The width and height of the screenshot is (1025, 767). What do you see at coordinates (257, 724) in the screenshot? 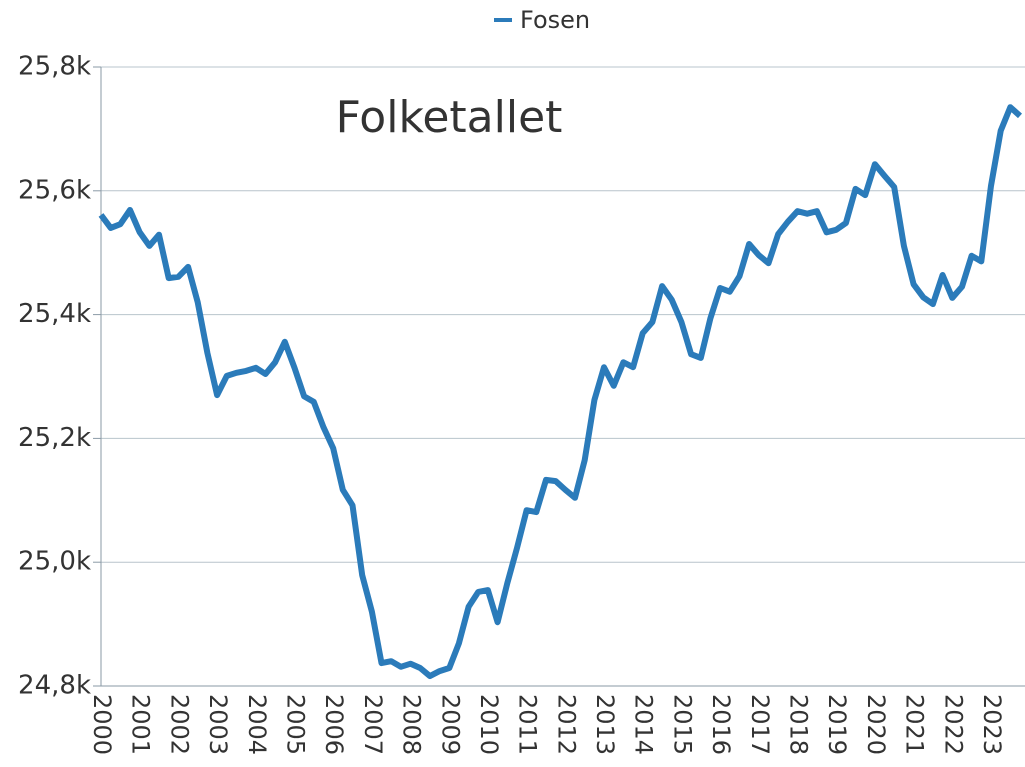
I see `x-tick-label: 2004` at bounding box center [257, 724].